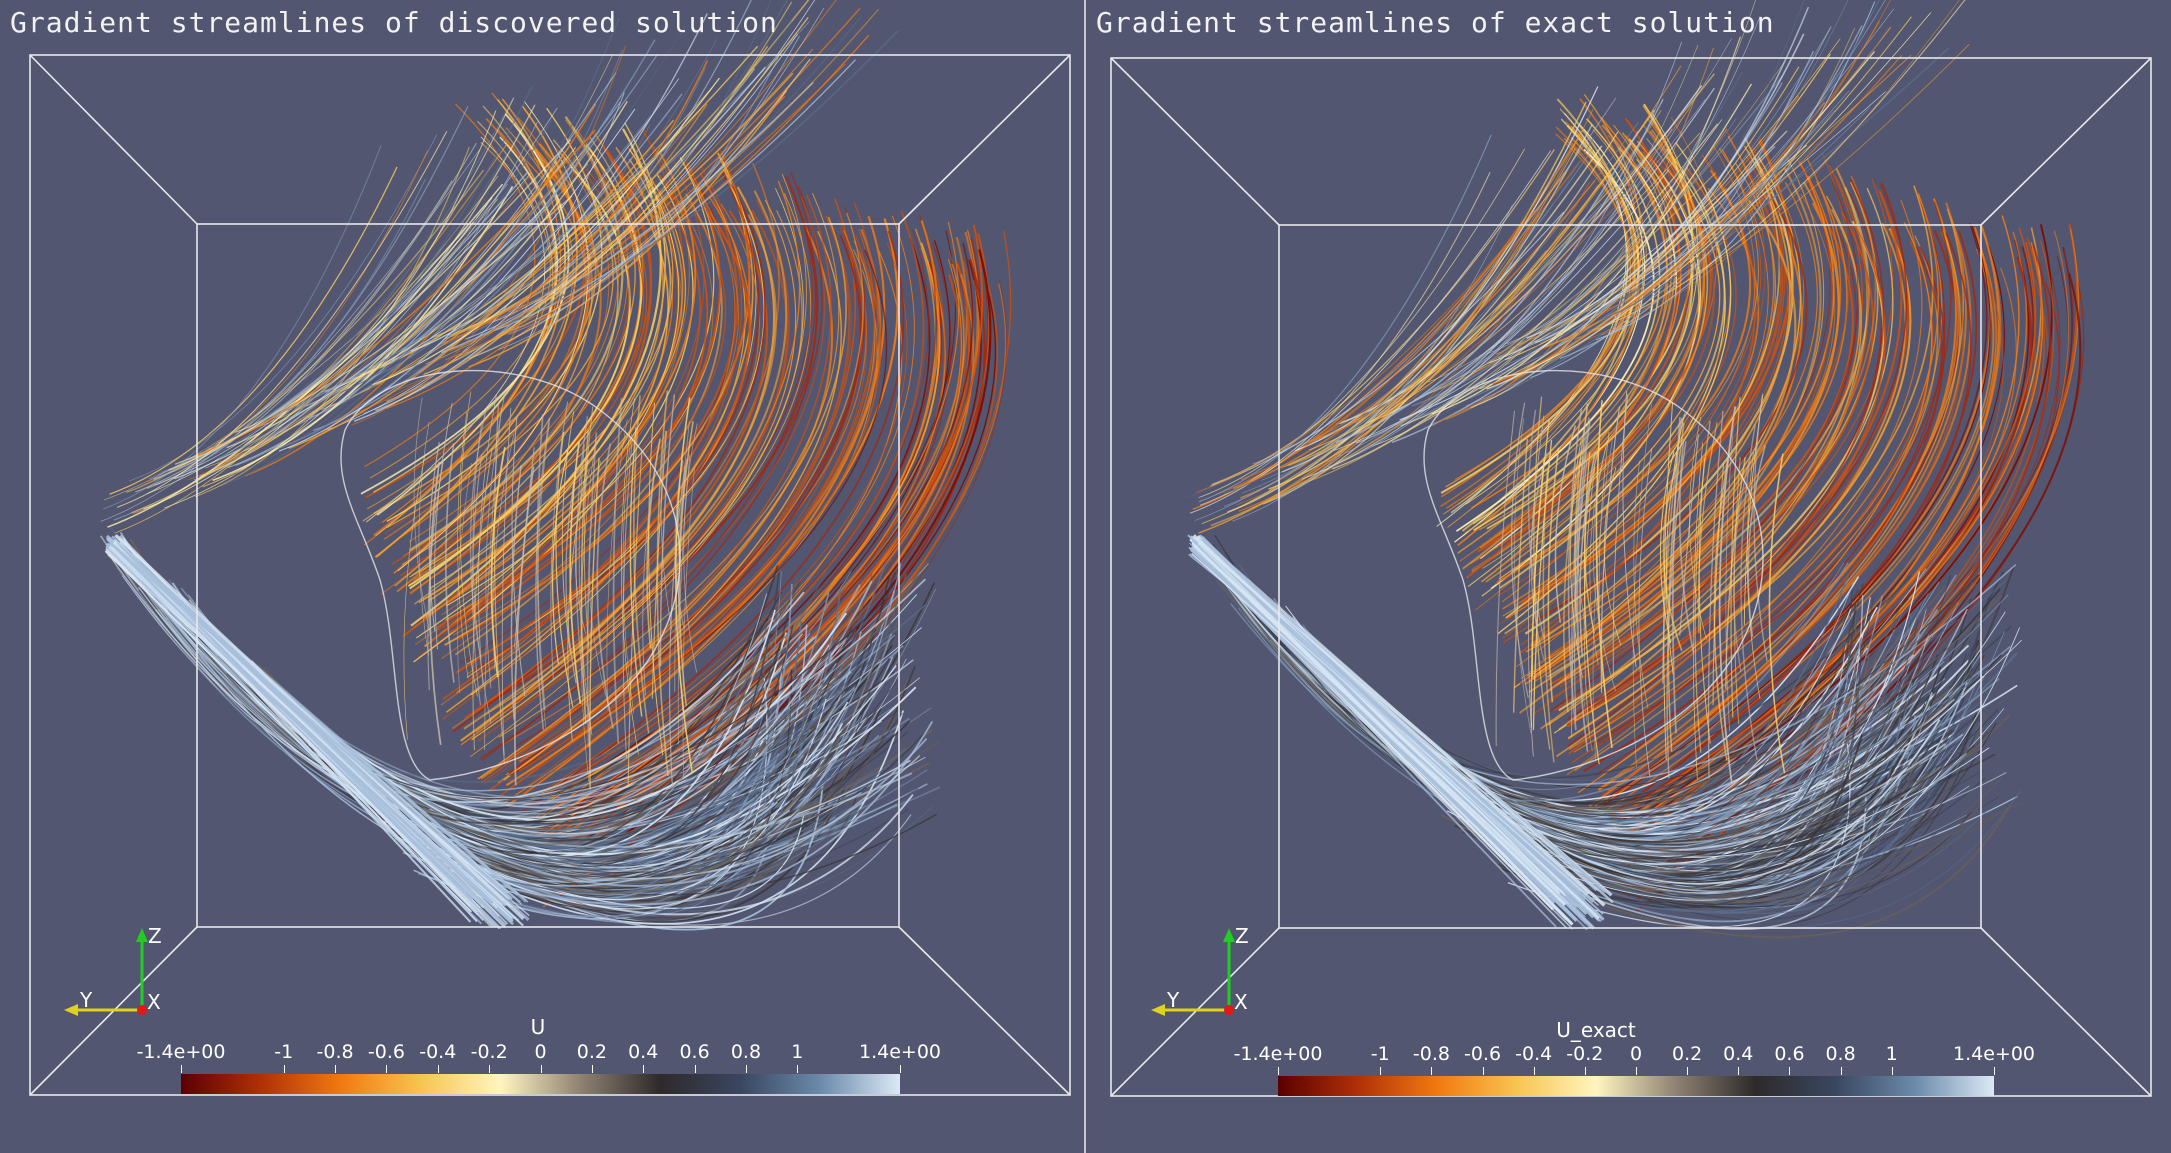 The width and height of the screenshot is (2171, 1153). I want to click on colorbar-tick-label: 1, so click(1891, 1054).